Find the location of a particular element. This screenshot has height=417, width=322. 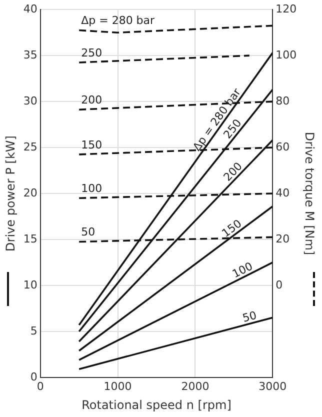

x-tick-label: 3000 is located at coordinates (272, 386).